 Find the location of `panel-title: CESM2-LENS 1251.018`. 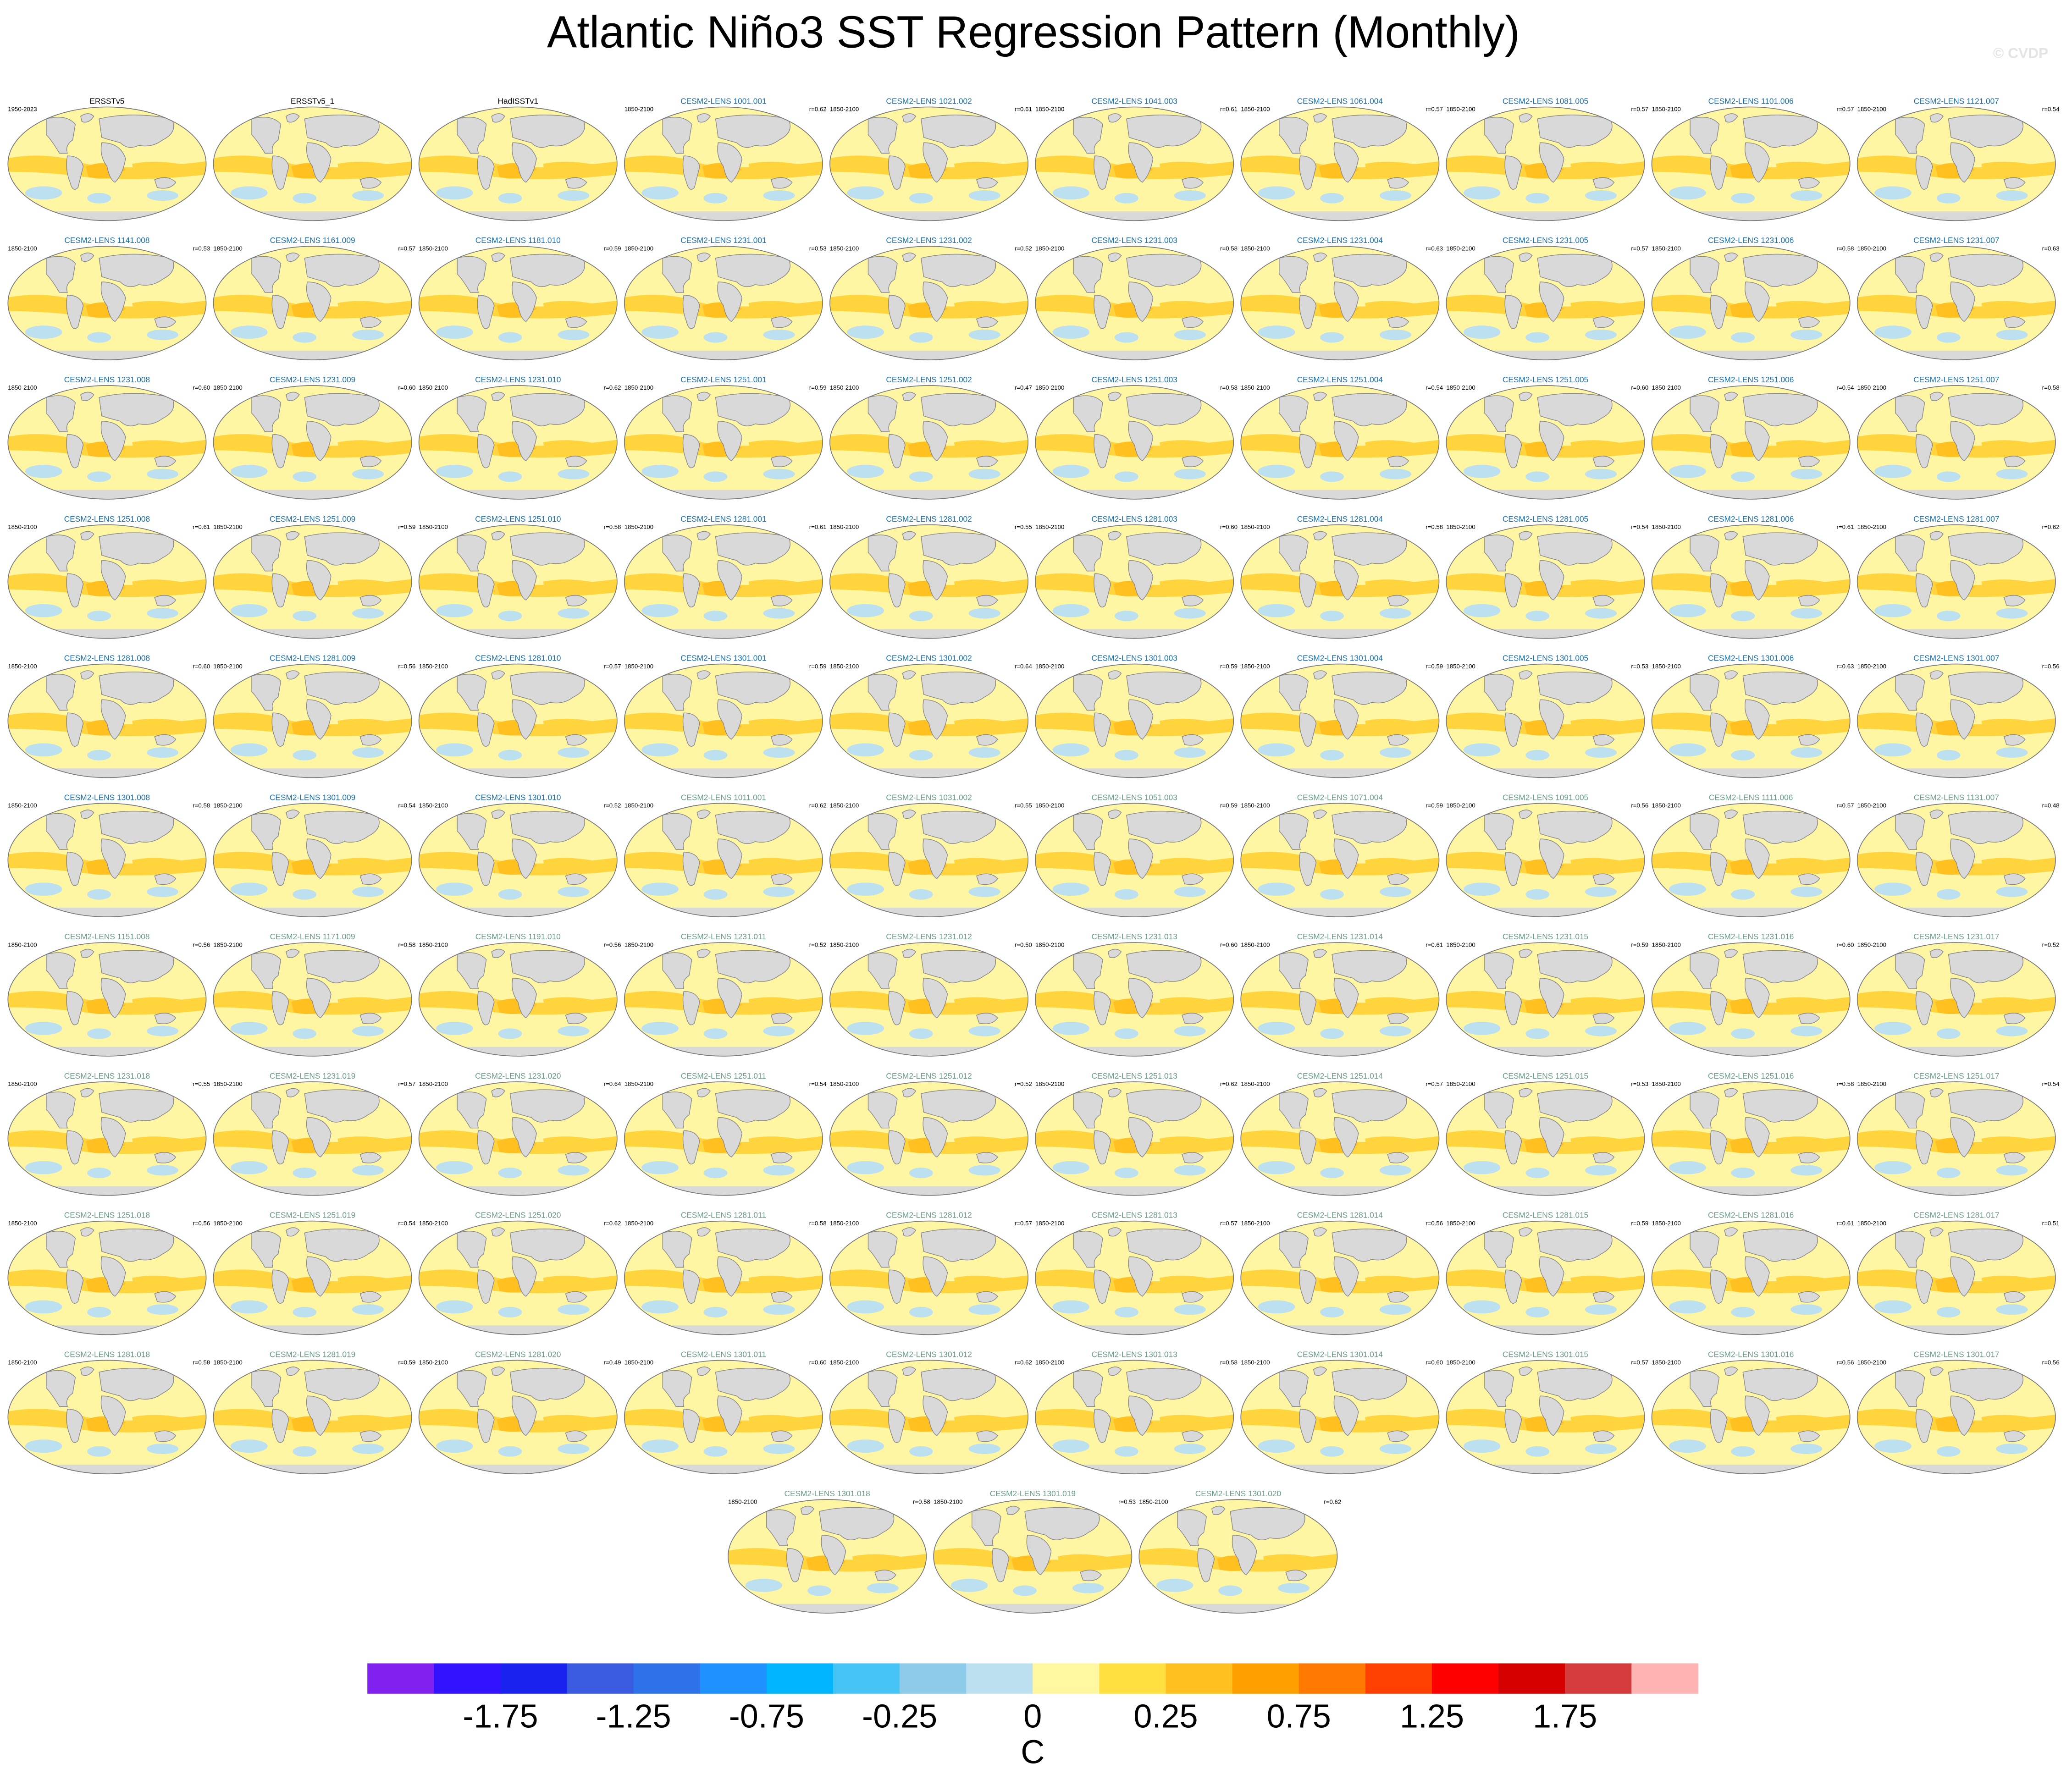

panel-title: CESM2-LENS 1251.018 is located at coordinates (107, 1215).